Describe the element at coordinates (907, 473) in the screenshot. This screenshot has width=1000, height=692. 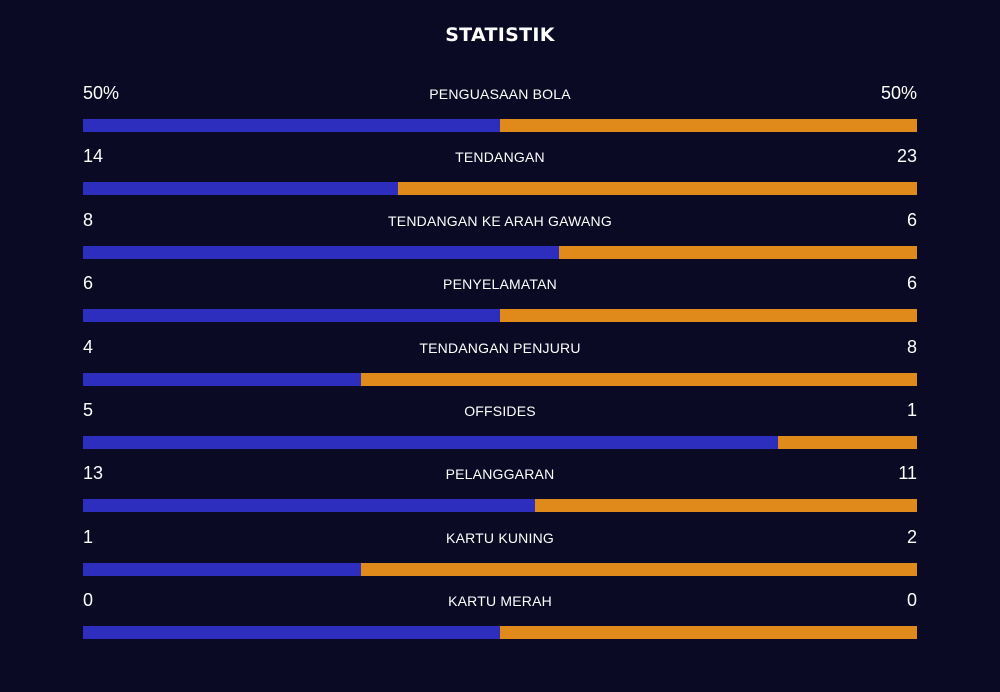
I see `away-value: 11` at that location.